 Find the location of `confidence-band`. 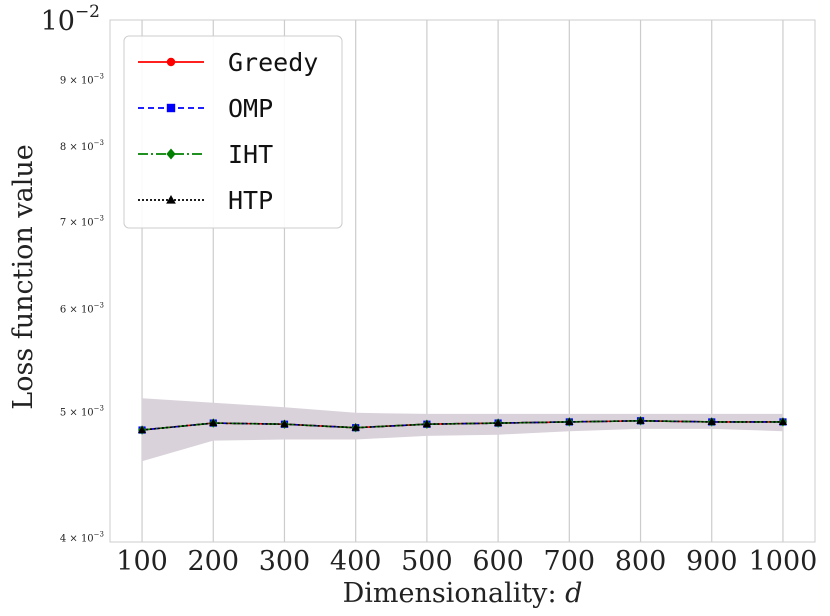

confidence-band is located at coordinates (462, 430).